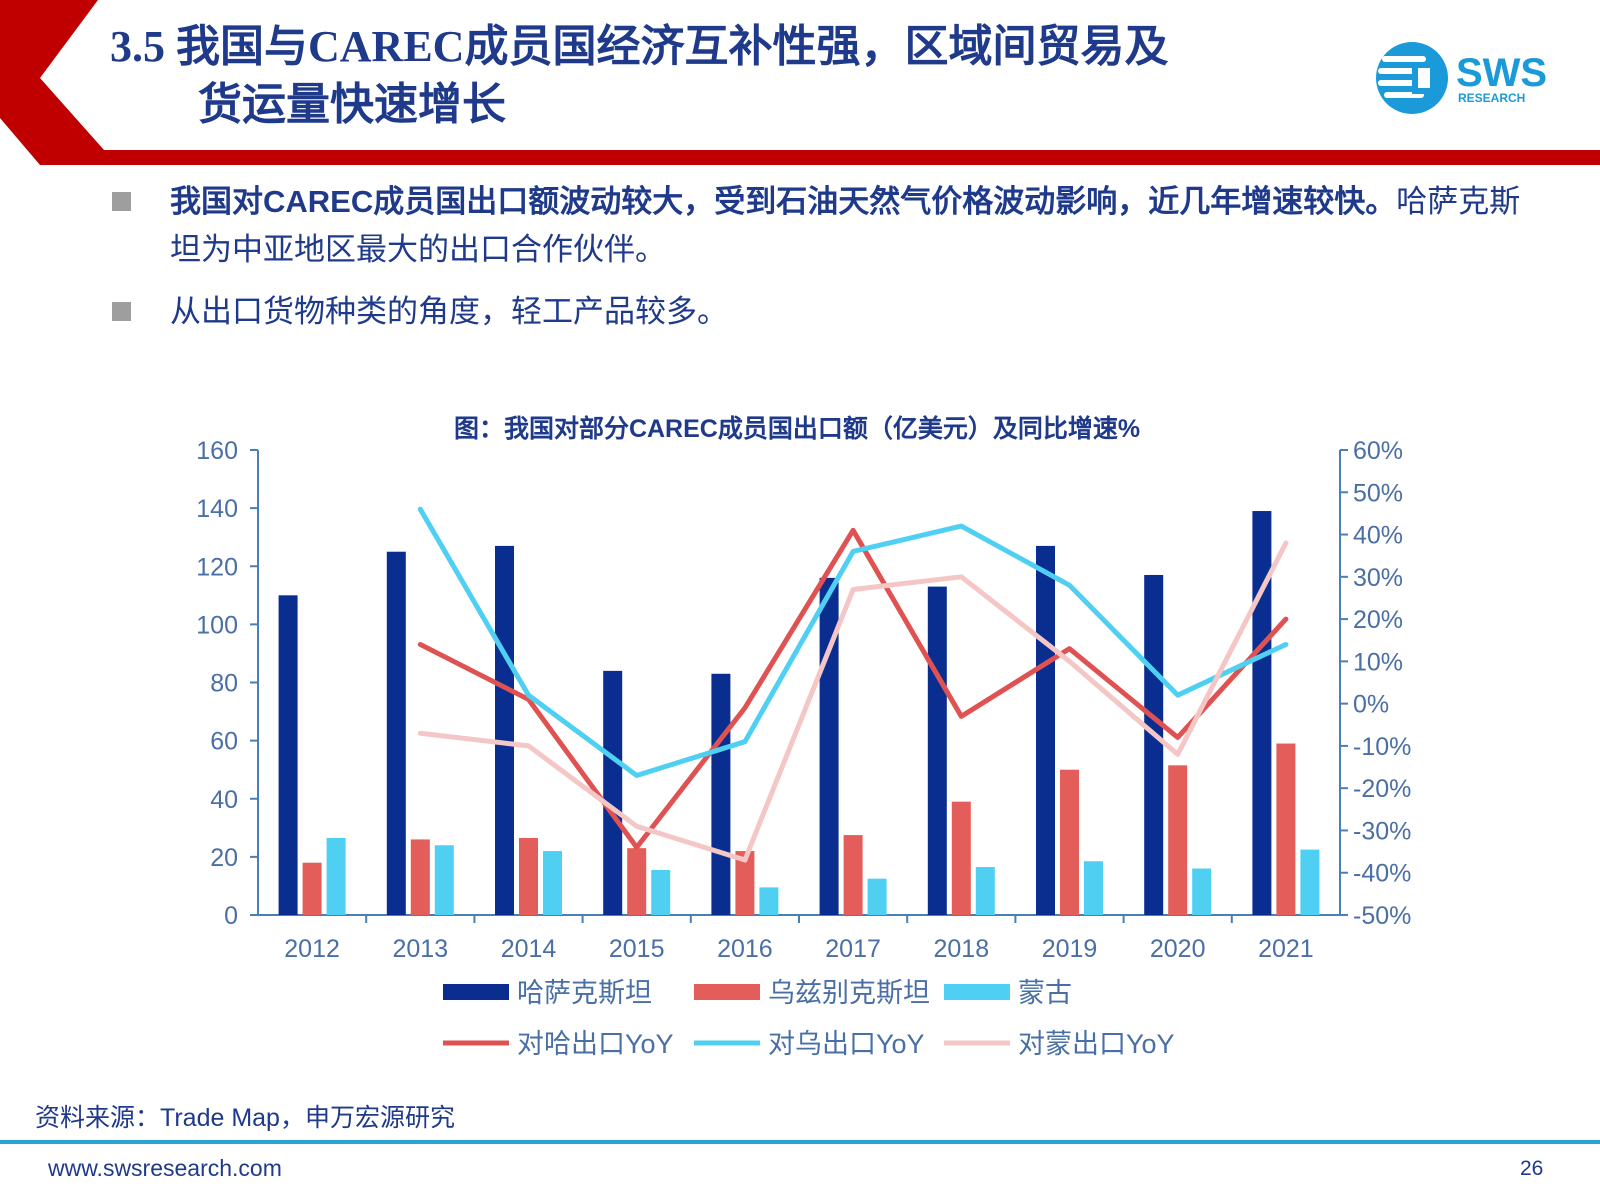 The width and height of the screenshot is (1600, 1200). I want to click on y-right-tick-label: -10%, so click(1382, 747).